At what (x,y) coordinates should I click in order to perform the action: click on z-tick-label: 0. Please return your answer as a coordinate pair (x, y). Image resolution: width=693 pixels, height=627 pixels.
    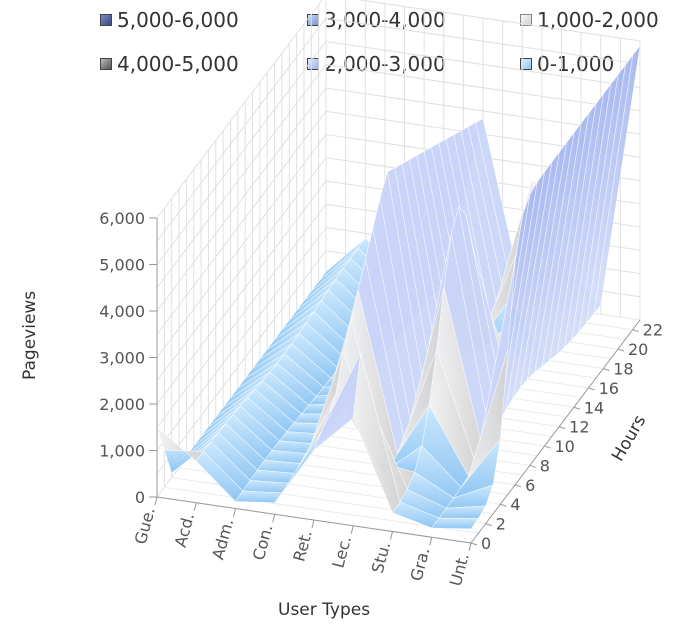
    Looking at the image, I should click on (486, 543).